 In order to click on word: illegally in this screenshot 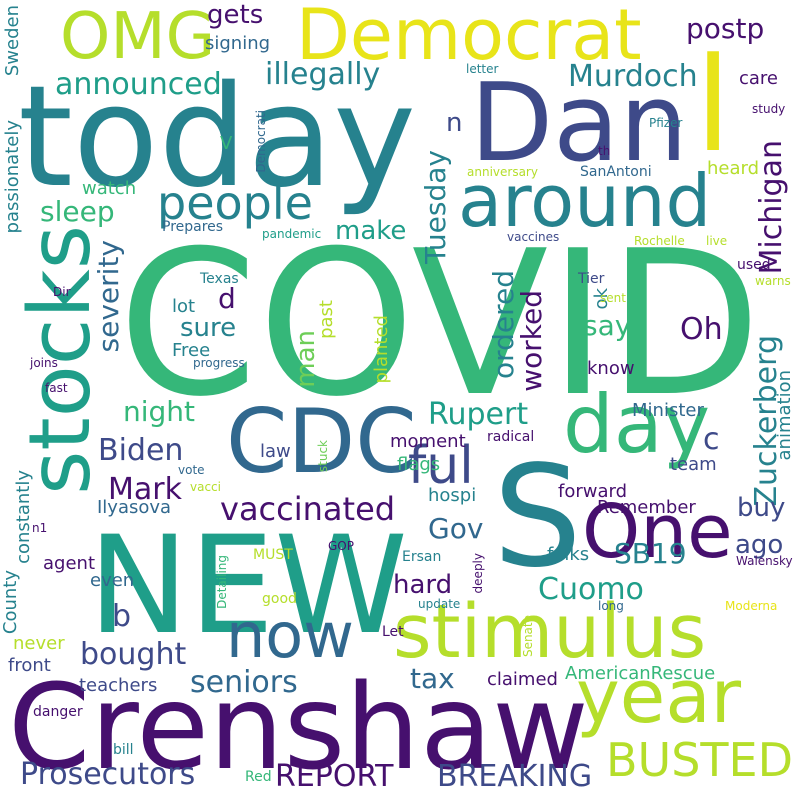, I will do `click(323, 74)`.